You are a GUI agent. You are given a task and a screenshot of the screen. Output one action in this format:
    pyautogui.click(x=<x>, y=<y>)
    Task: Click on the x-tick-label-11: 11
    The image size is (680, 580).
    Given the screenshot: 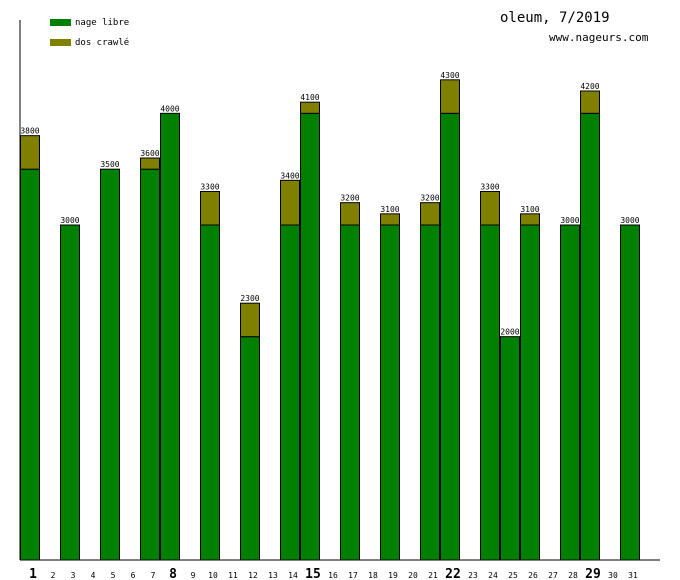 What is the action you would take?
    pyautogui.click(x=233, y=575)
    